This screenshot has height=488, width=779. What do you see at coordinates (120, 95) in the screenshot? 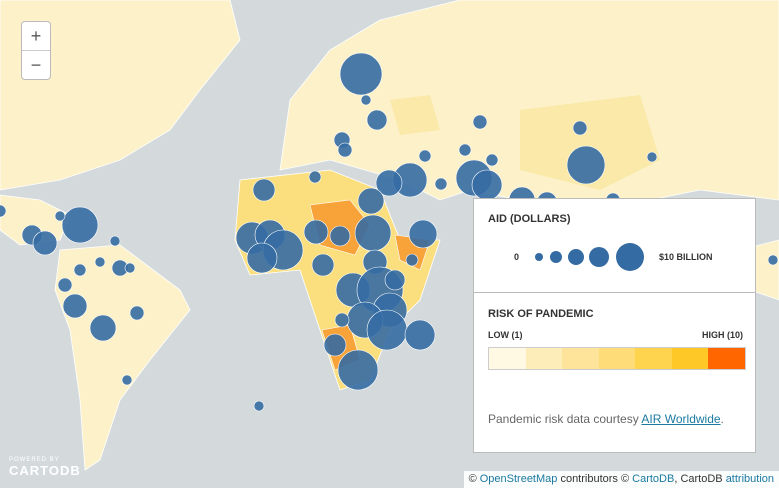
I see `north-america` at bounding box center [120, 95].